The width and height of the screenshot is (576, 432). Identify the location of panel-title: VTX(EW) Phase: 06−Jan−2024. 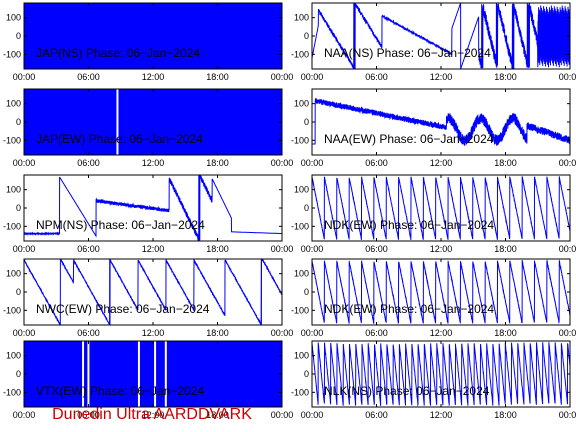
(120, 391).